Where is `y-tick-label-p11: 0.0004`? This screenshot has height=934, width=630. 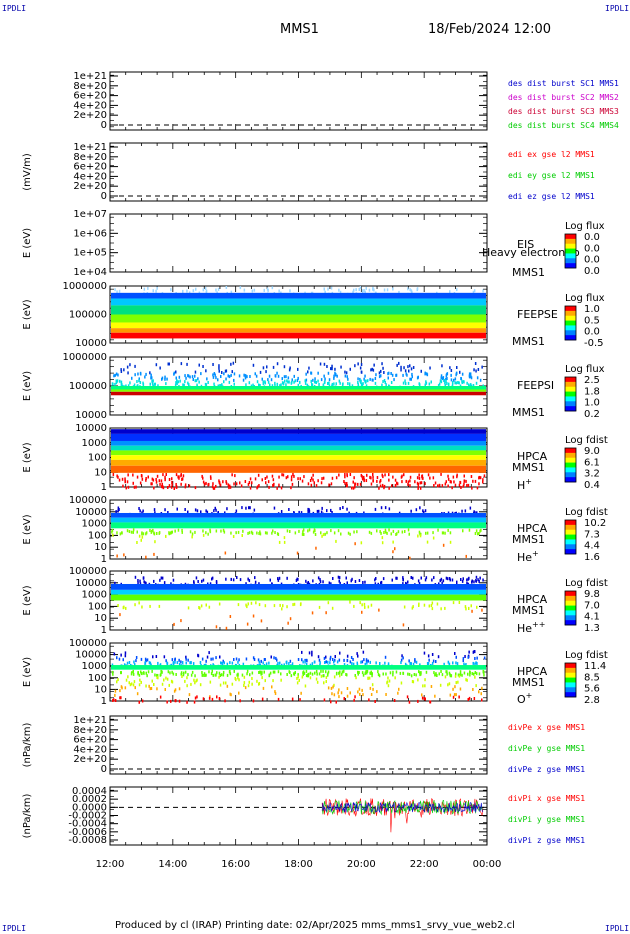 y-tick-label-p11: 0.0004 is located at coordinates (89, 791).